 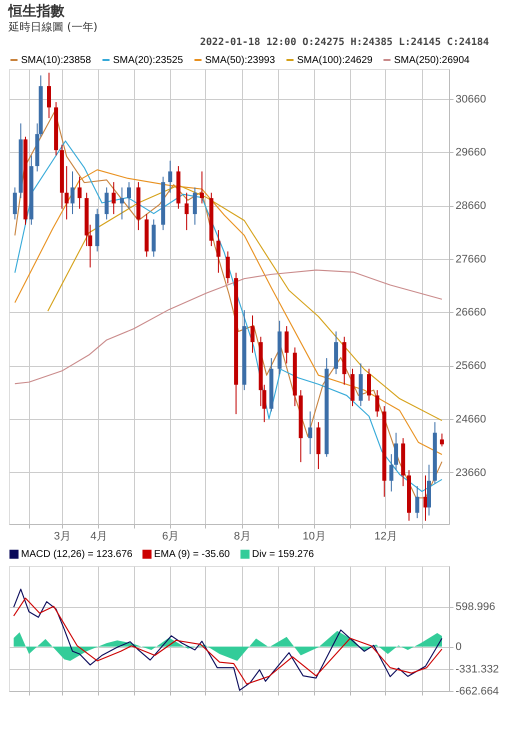 What do you see at coordinates (471, 419) in the screenshot?
I see `y-tick-label: 24660` at bounding box center [471, 419].